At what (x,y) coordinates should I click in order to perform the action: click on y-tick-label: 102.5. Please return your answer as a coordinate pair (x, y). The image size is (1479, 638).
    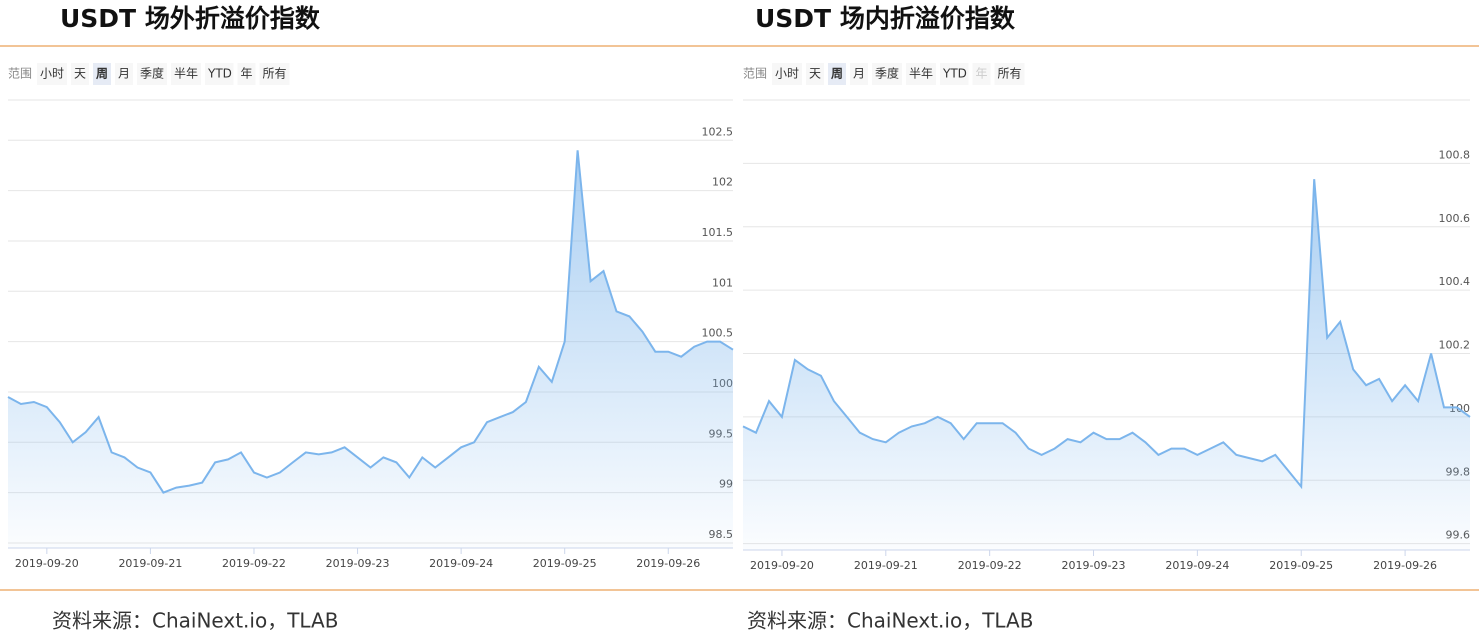
    Looking at the image, I should click on (718, 131).